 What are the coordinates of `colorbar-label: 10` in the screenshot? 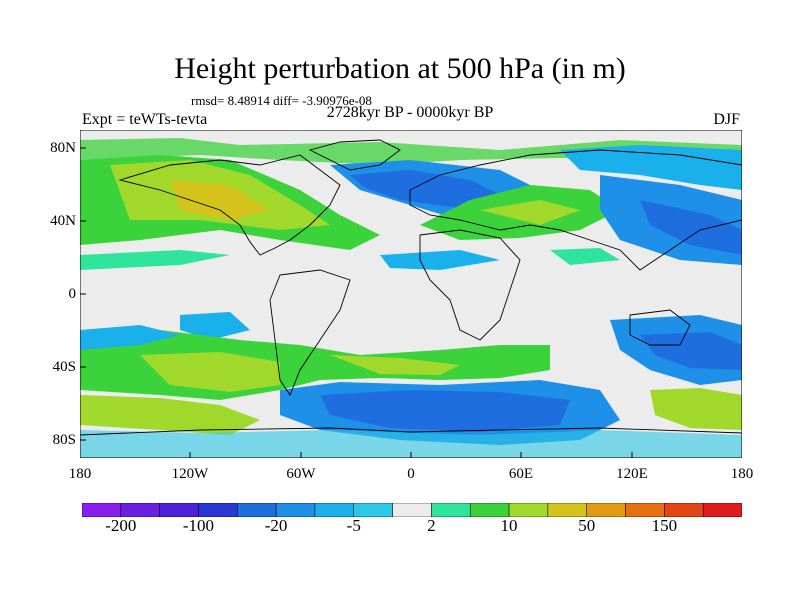 It's located at (509, 525).